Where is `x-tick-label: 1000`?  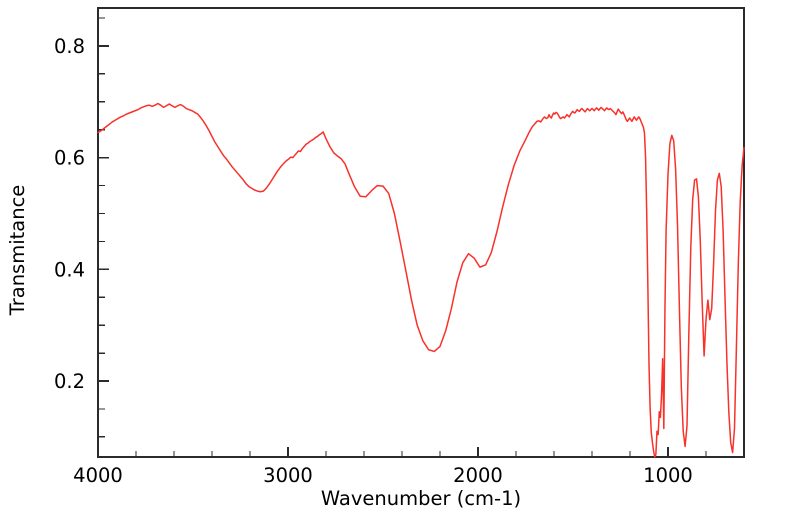 x-tick-label: 1000 is located at coordinates (668, 475).